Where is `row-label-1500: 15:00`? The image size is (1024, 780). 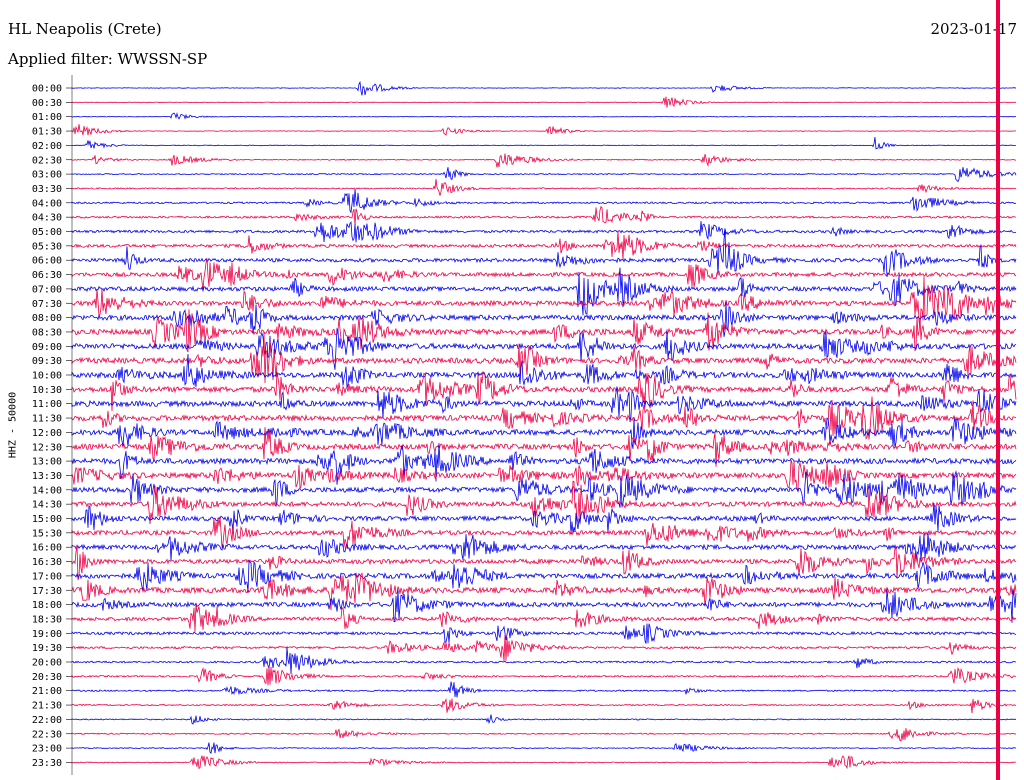 row-label-1500: 15:00 is located at coordinates (47, 519).